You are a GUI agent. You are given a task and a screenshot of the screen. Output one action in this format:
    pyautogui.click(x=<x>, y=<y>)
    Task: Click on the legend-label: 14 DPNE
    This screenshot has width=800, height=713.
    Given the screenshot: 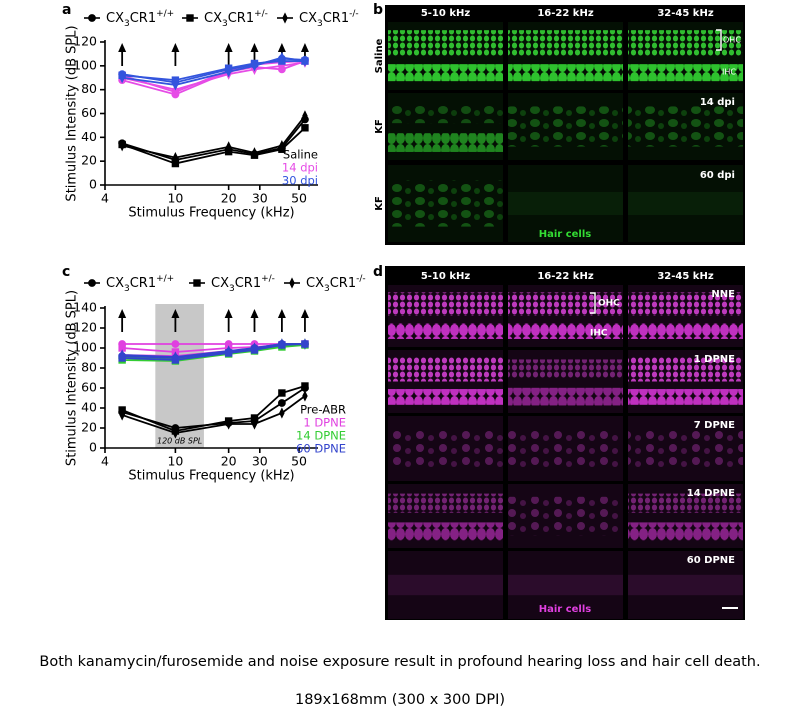 What is the action you would take?
    pyautogui.click(x=321, y=436)
    